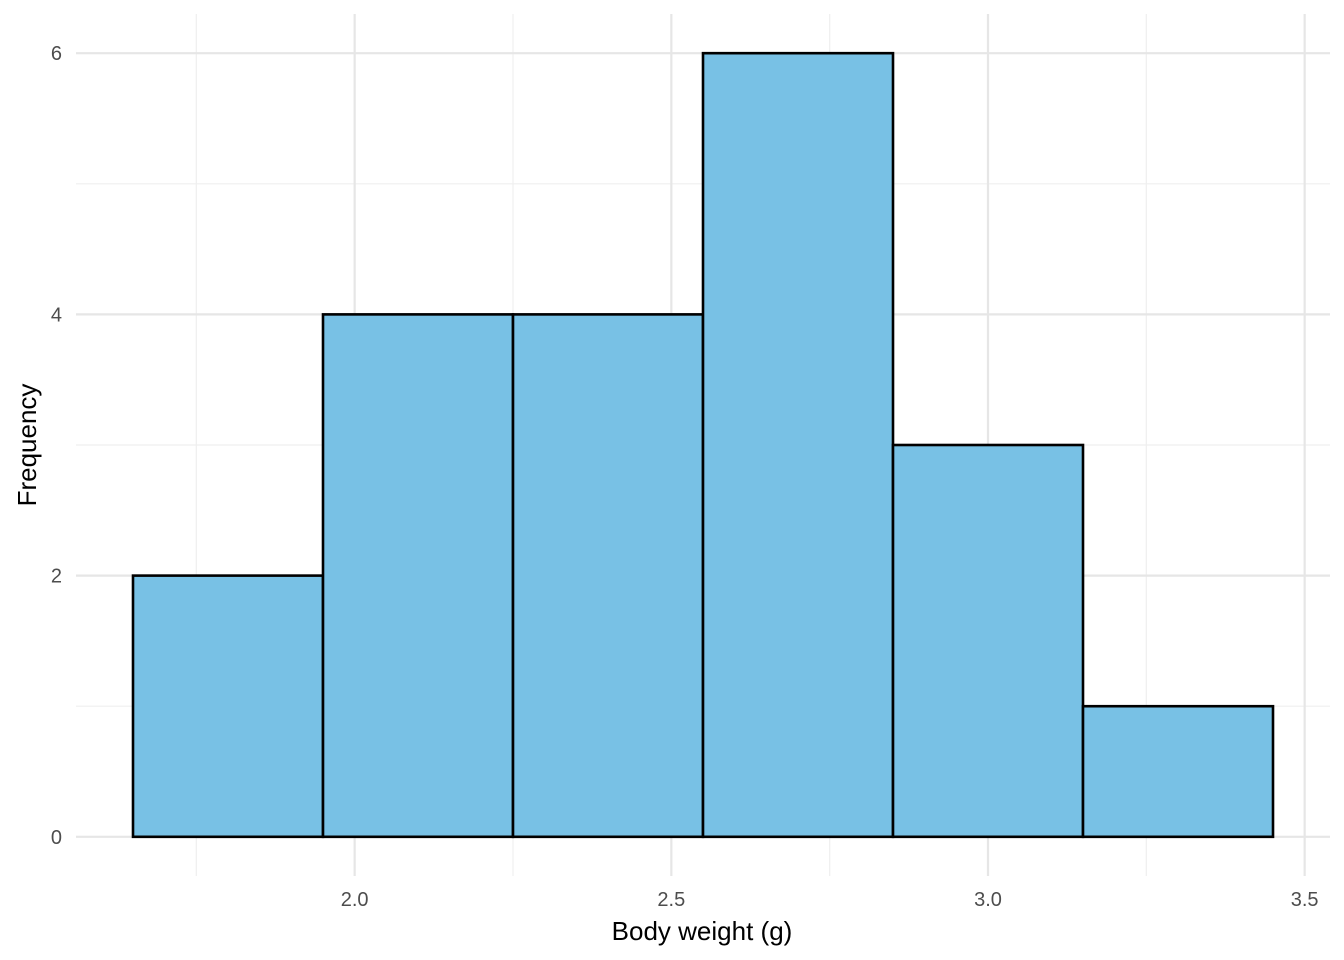  Describe the element at coordinates (56, 315) in the screenshot. I see `y-tick-label: 4` at that location.